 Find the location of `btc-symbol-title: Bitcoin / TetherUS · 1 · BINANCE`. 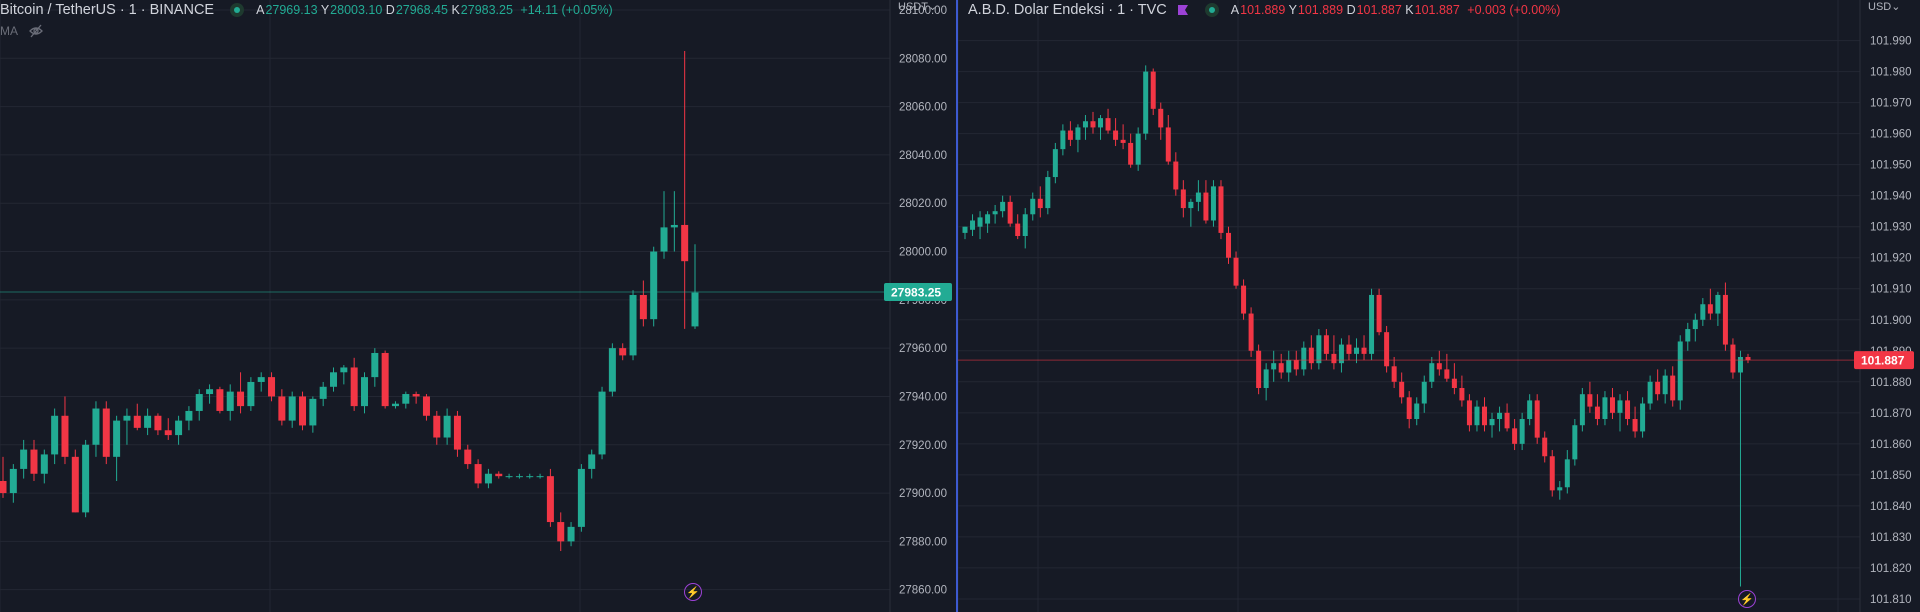

btc-symbol-title: Bitcoin / TetherUS · 1 · BINANCE is located at coordinates (107, 10).